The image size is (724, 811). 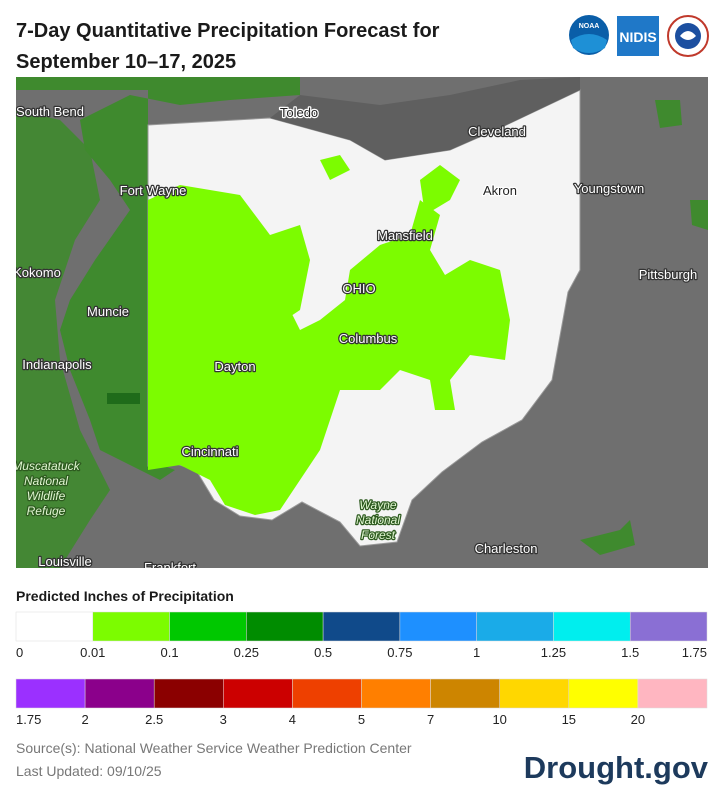 I want to click on brand: Drought.gov, so click(x=616, y=767).